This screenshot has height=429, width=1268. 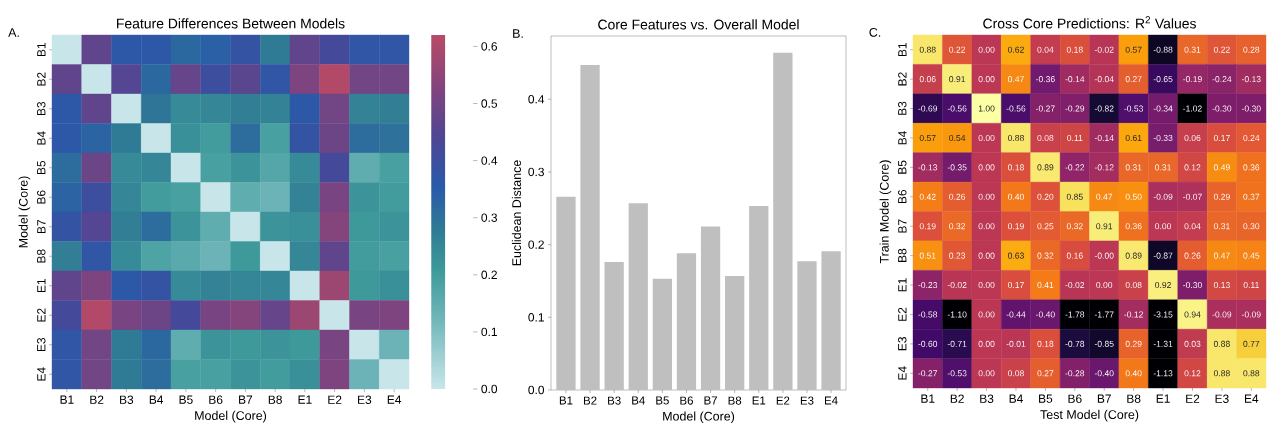 I want to click on data-label: -0.09, so click(x=1163, y=196).